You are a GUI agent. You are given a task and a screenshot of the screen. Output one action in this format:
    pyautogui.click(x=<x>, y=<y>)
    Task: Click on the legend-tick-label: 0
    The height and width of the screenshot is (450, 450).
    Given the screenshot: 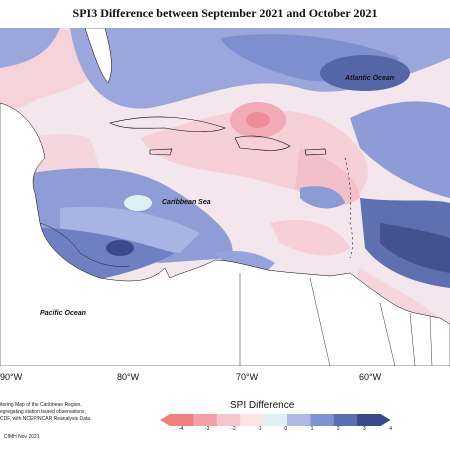 What is the action you would take?
    pyautogui.click(x=286, y=429)
    